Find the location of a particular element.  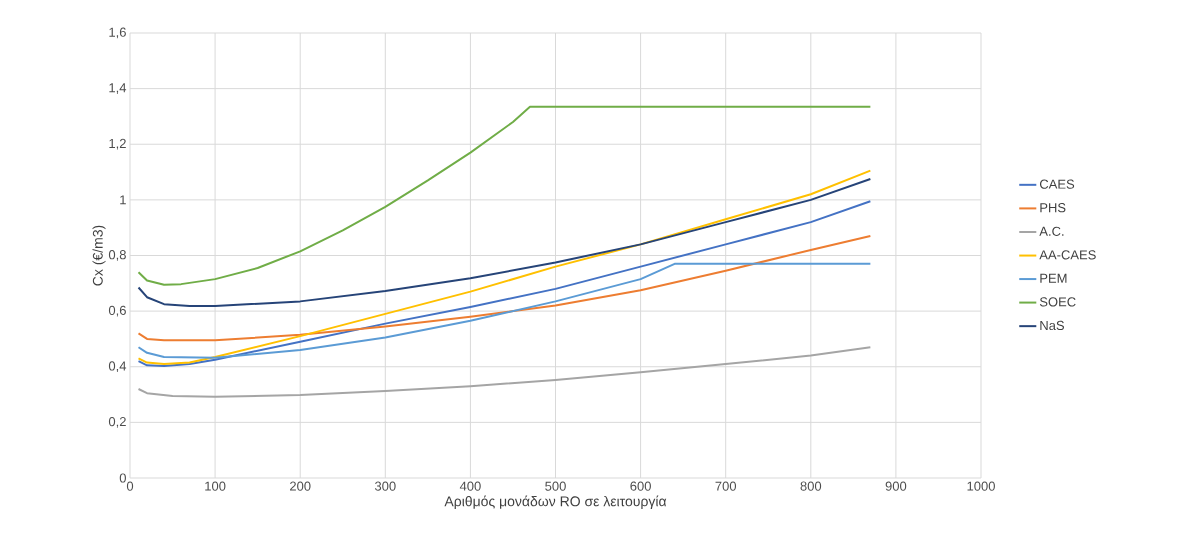

legend-label: CAES is located at coordinates (1057, 184).